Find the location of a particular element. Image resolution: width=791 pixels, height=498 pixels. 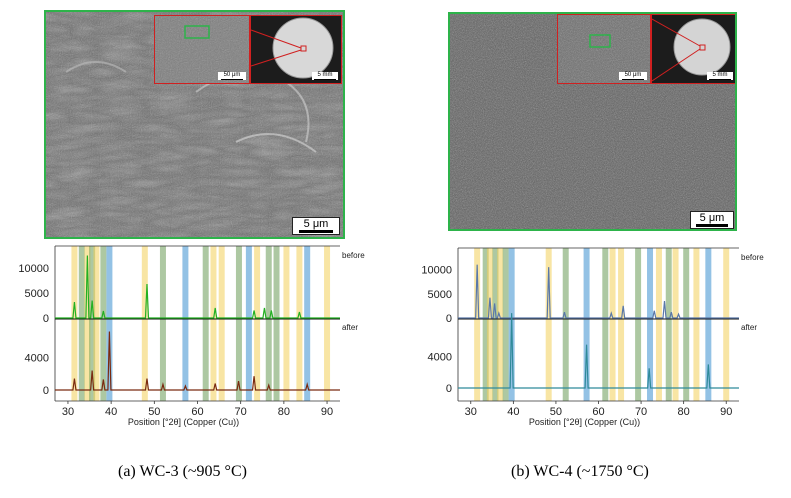

caption-a: (a) WC-3 (~905 °C) is located at coordinates (182, 471).